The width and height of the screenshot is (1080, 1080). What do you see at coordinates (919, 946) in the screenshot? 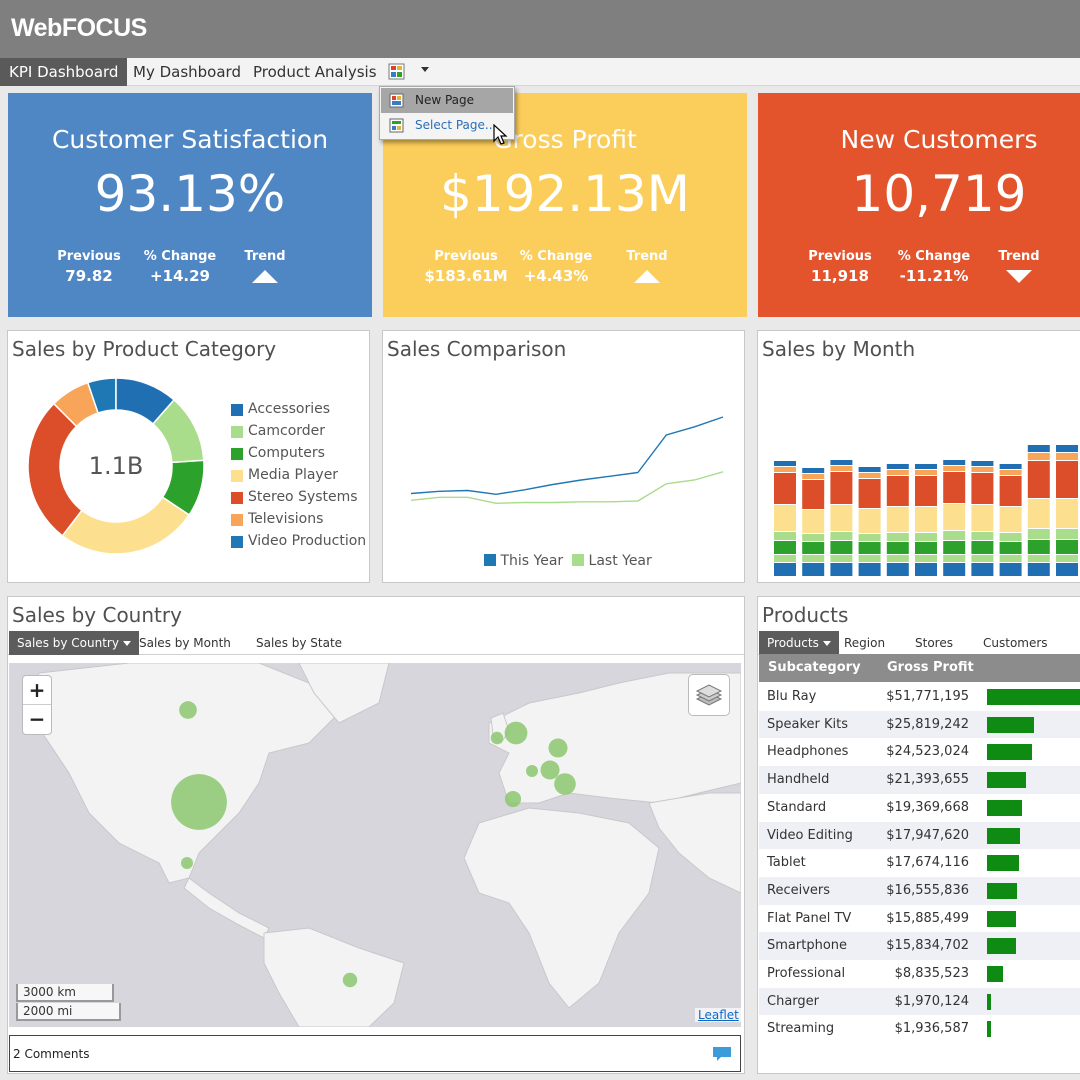
I see `table-row: Smartphone $15,834,702` at bounding box center [919, 946].